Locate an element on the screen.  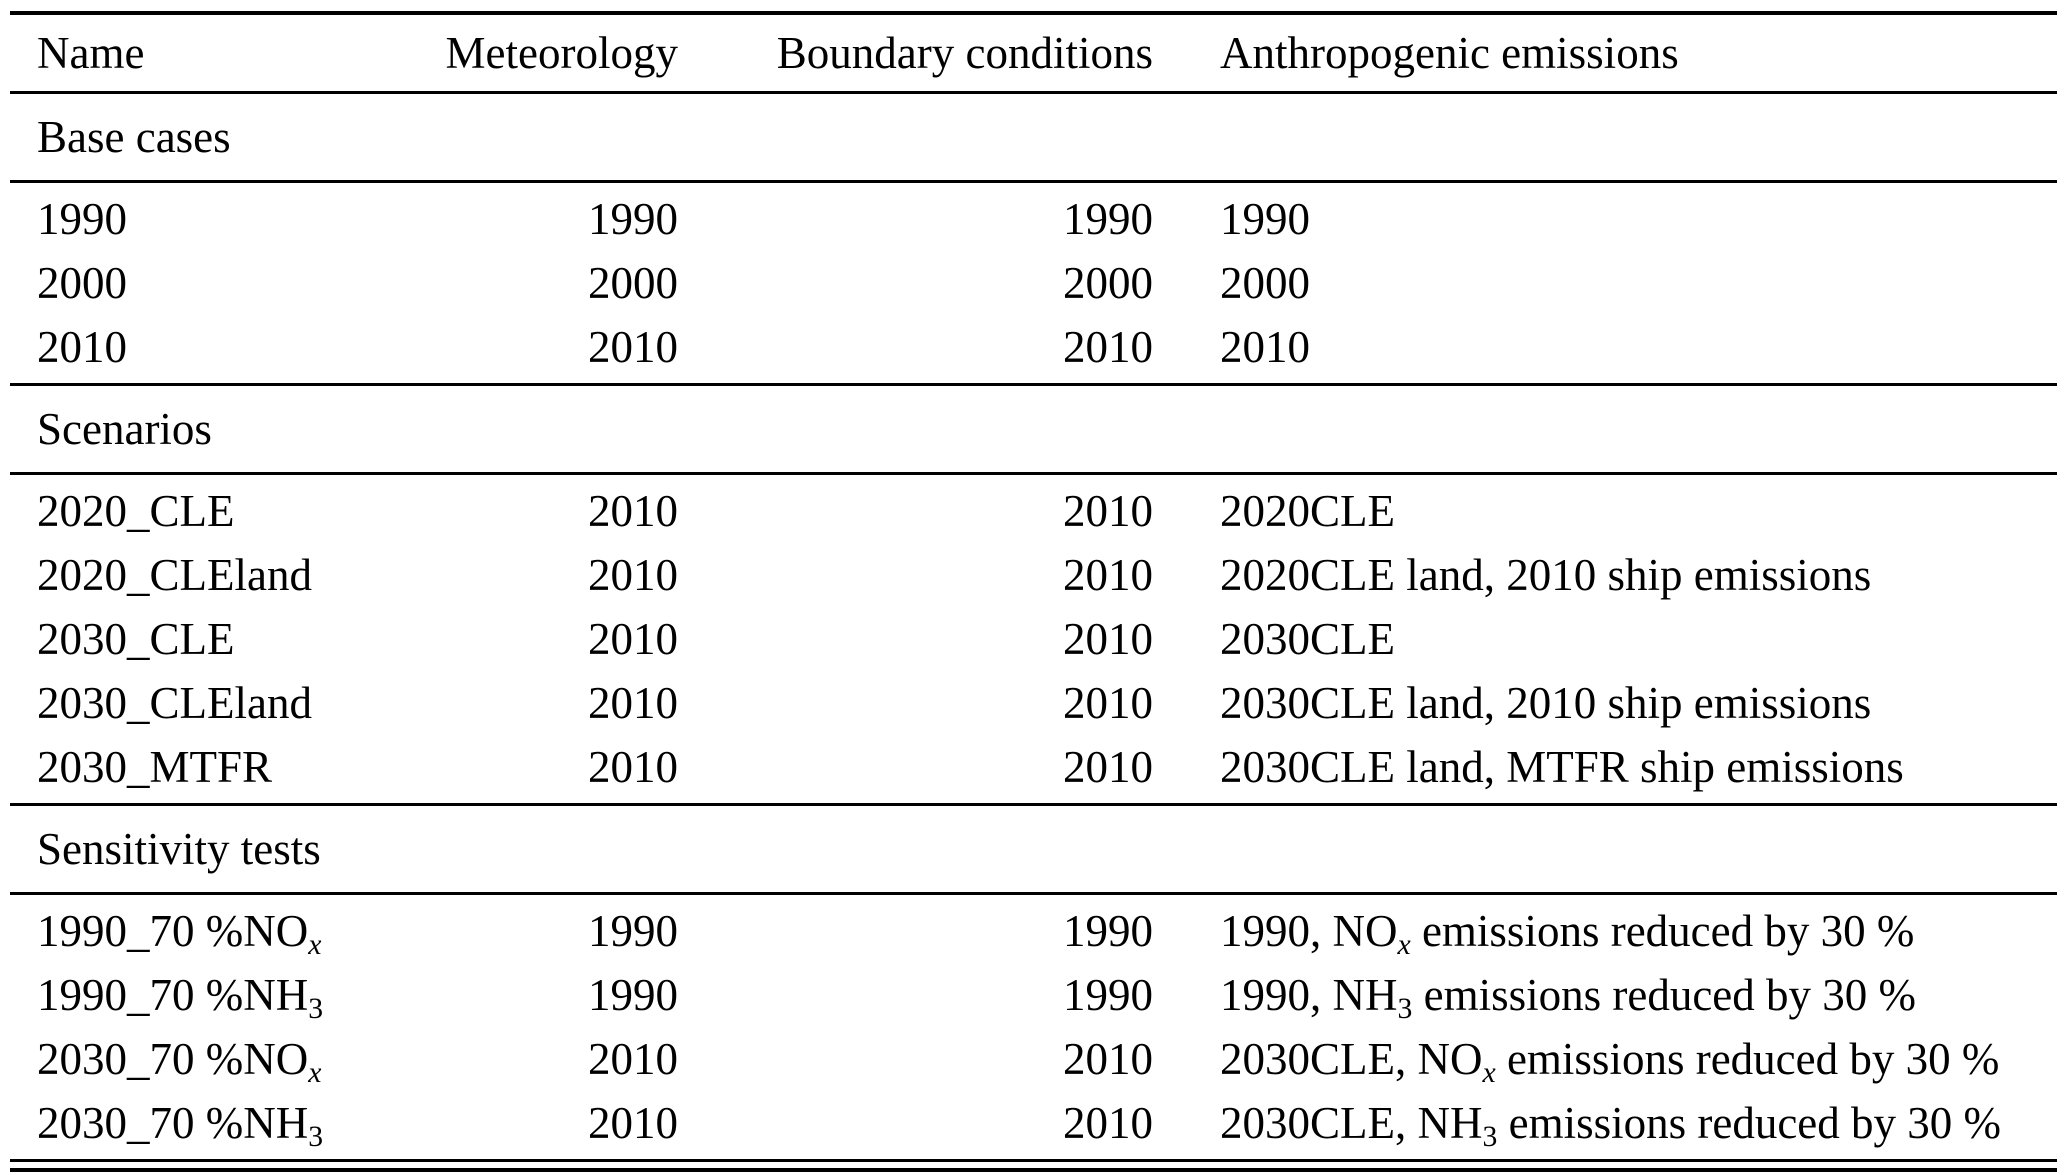
cell: 2030_70 %NOx is located at coordinates (179, 1062).